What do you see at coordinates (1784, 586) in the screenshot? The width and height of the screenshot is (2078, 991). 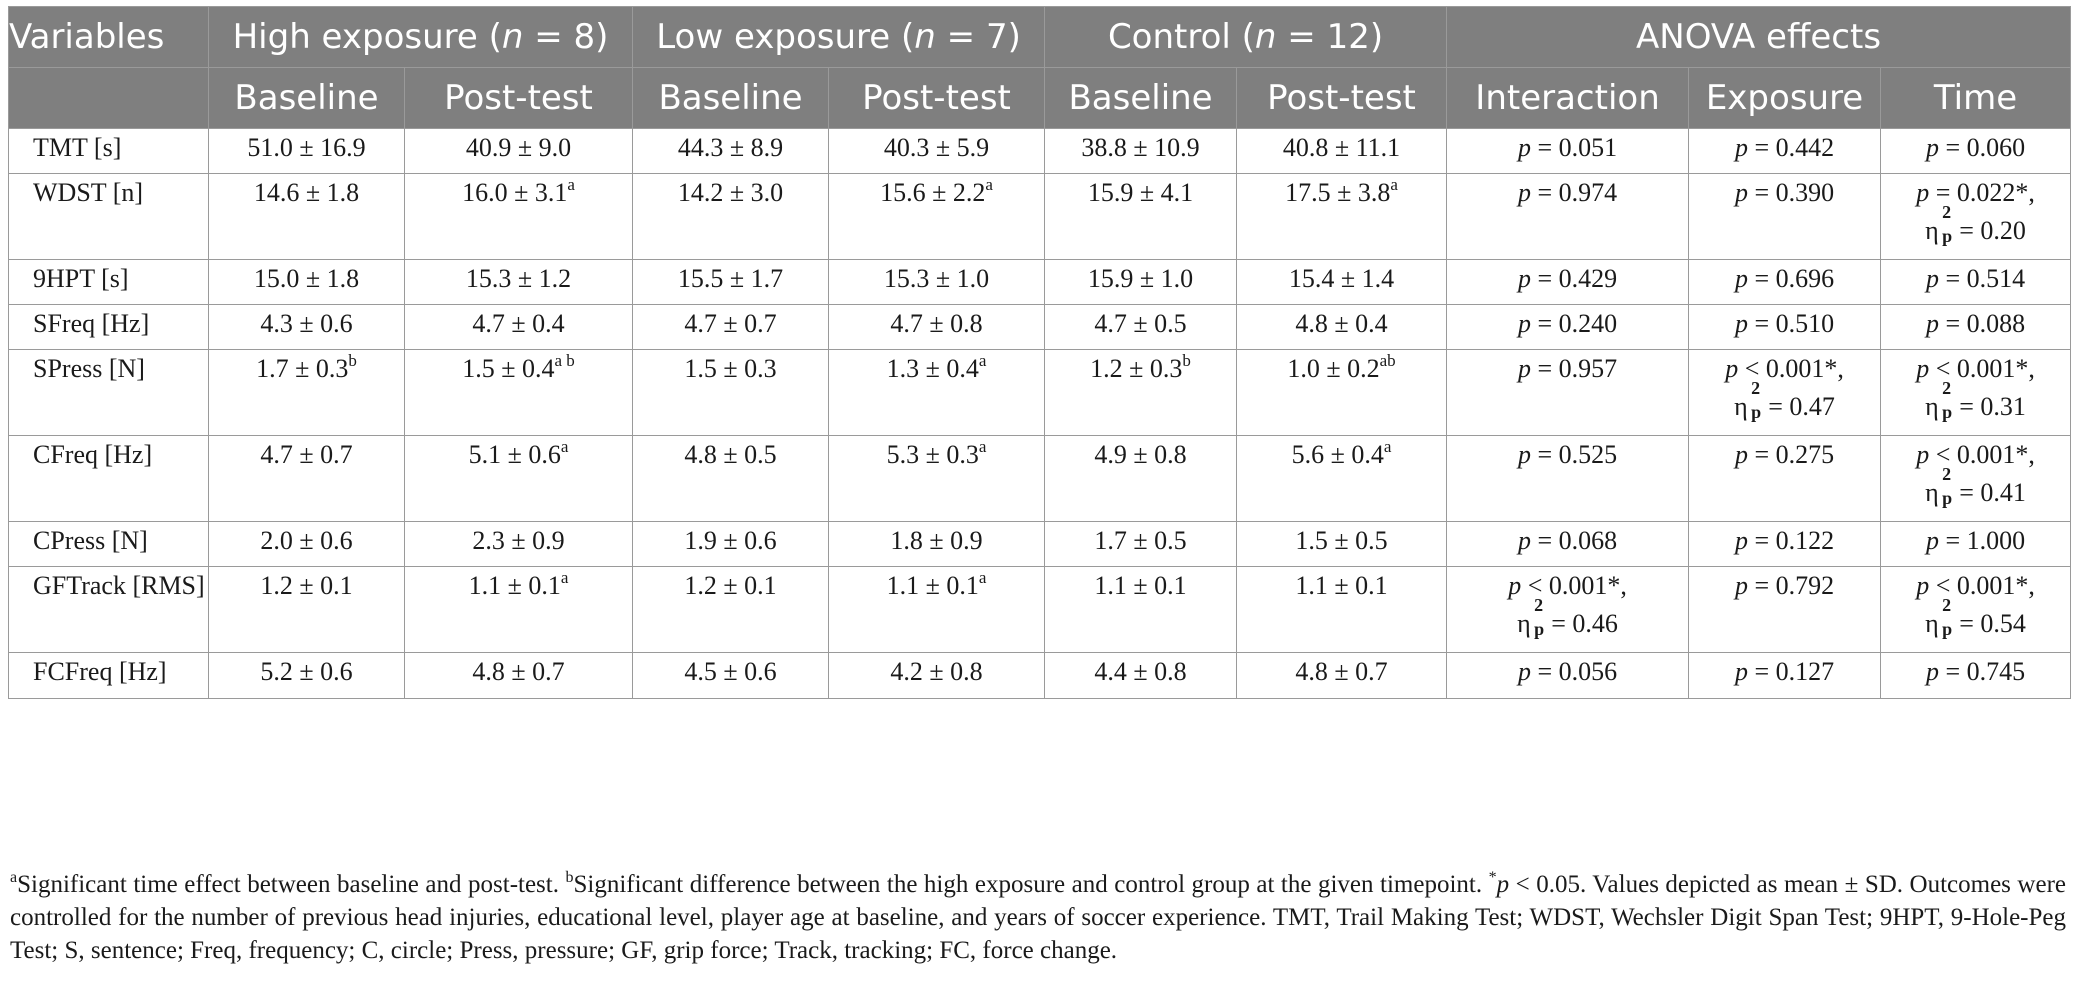 I see `p-value: p = 0.792` at bounding box center [1784, 586].